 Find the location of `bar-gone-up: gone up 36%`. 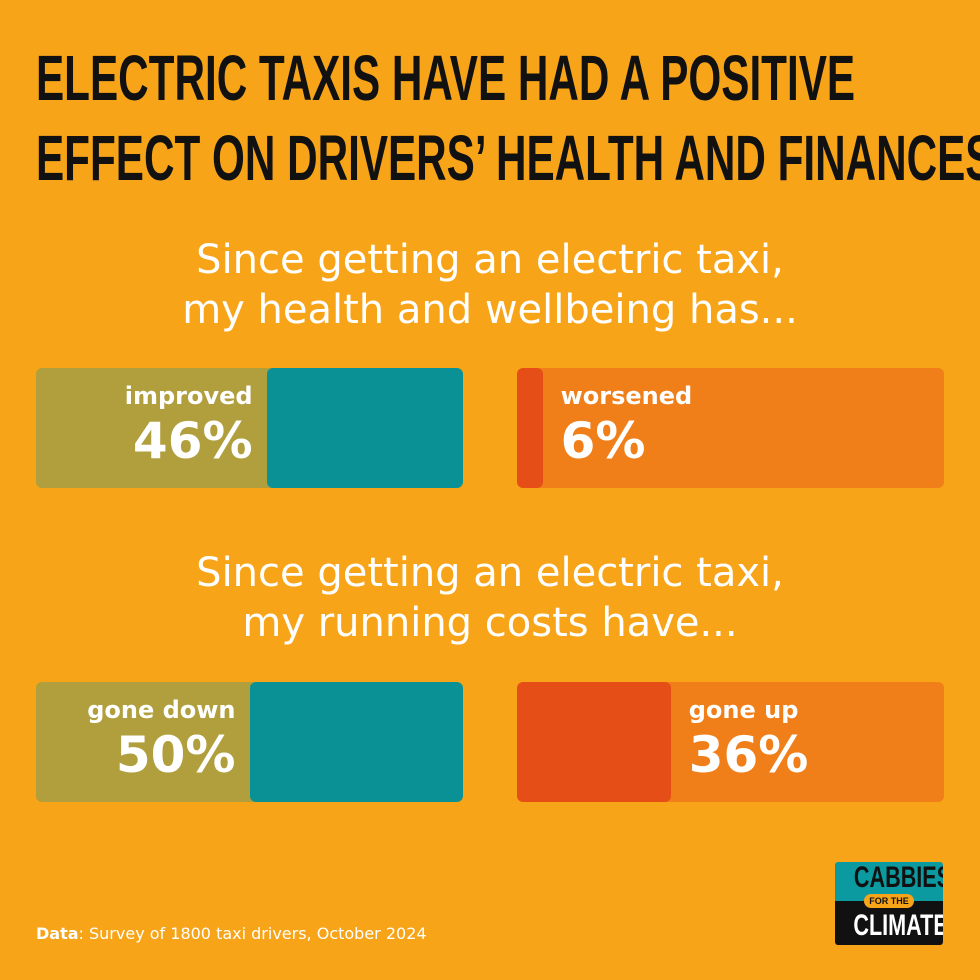

bar-gone-up: gone up 36% is located at coordinates (730, 742).